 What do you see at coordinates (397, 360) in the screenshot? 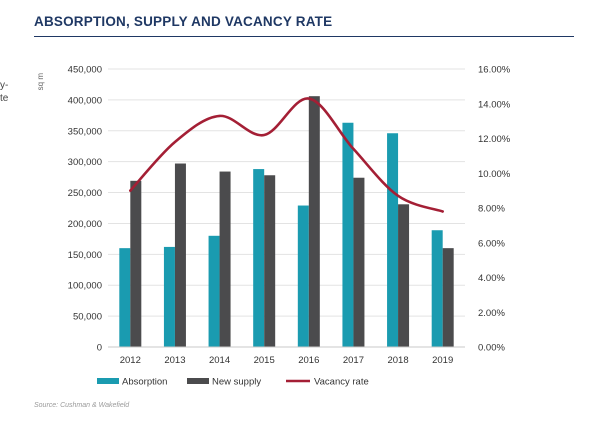
I see `x-tick-label: 2018` at bounding box center [397, 360].